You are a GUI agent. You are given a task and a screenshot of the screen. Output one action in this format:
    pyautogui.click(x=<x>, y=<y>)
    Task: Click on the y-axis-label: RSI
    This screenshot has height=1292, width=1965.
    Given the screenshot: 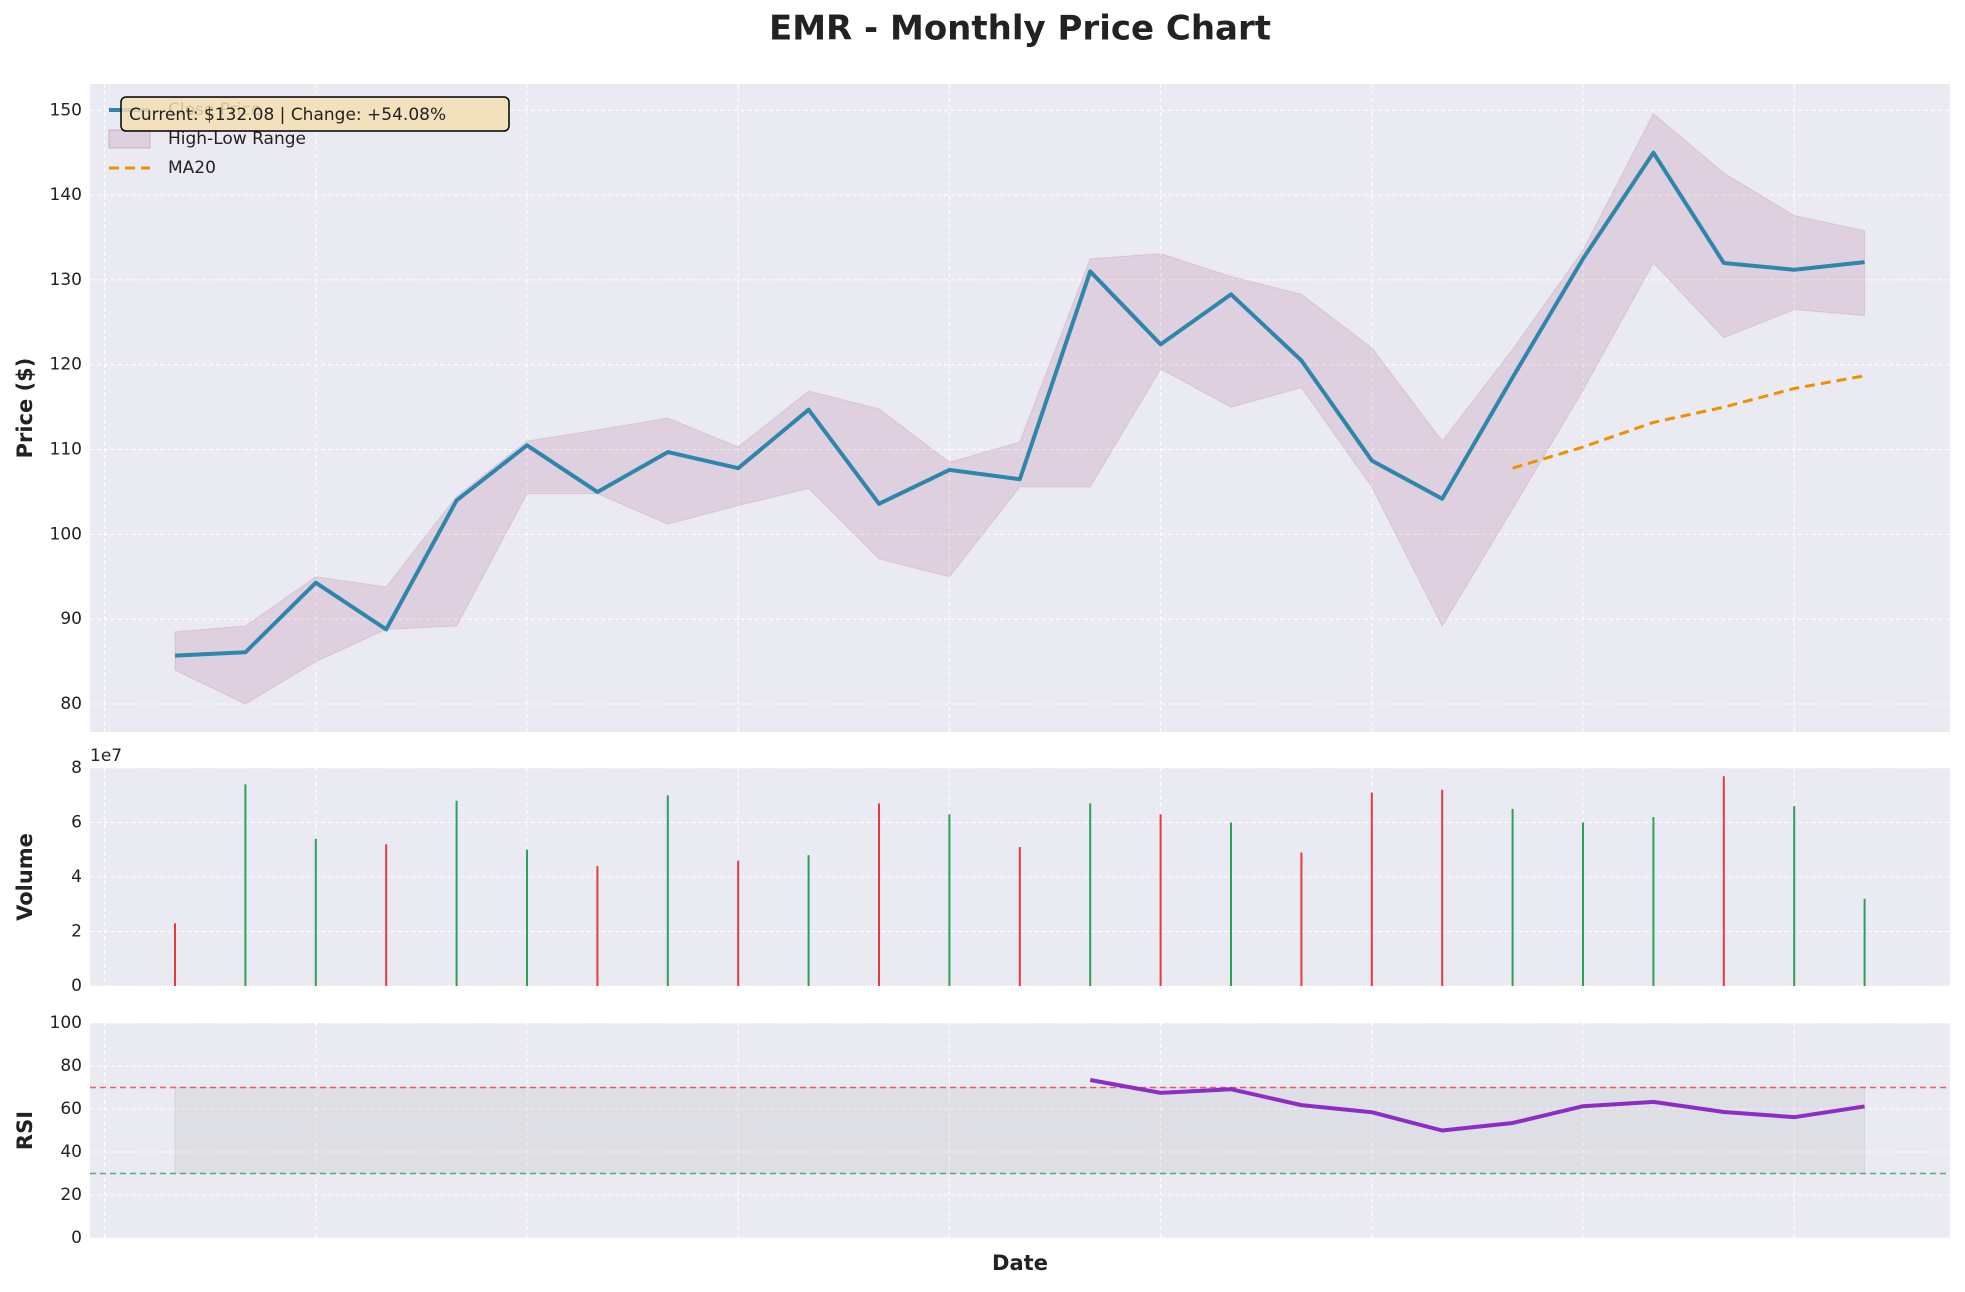 What is the action you would take?
    pyautogui.click(x=25, y=1130)
    